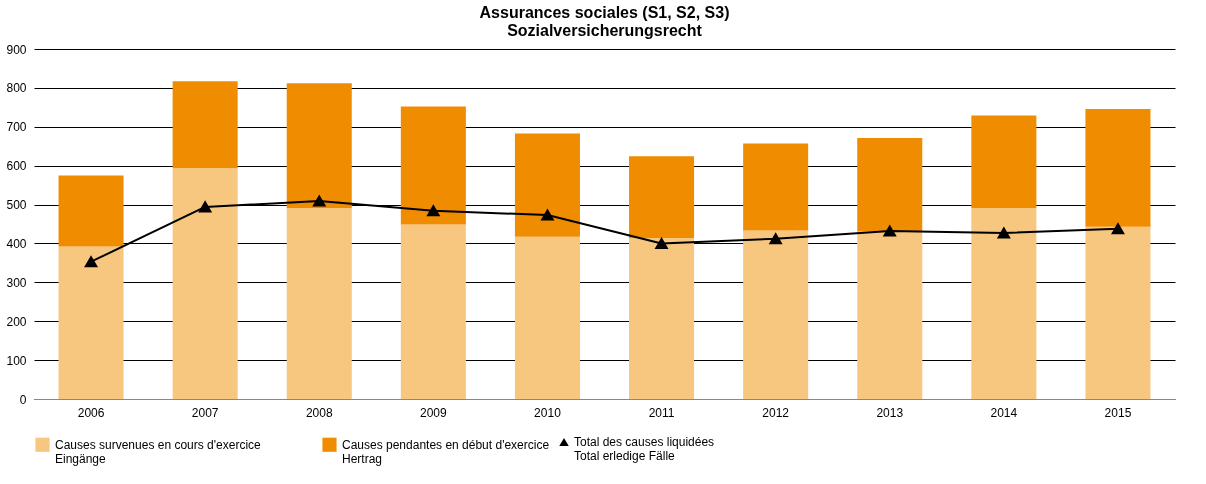 The image size is (1206, 484). Describe the element at coordinates (91, 412) in the screenshot. I see `x-tick-label: 2006` at that location.